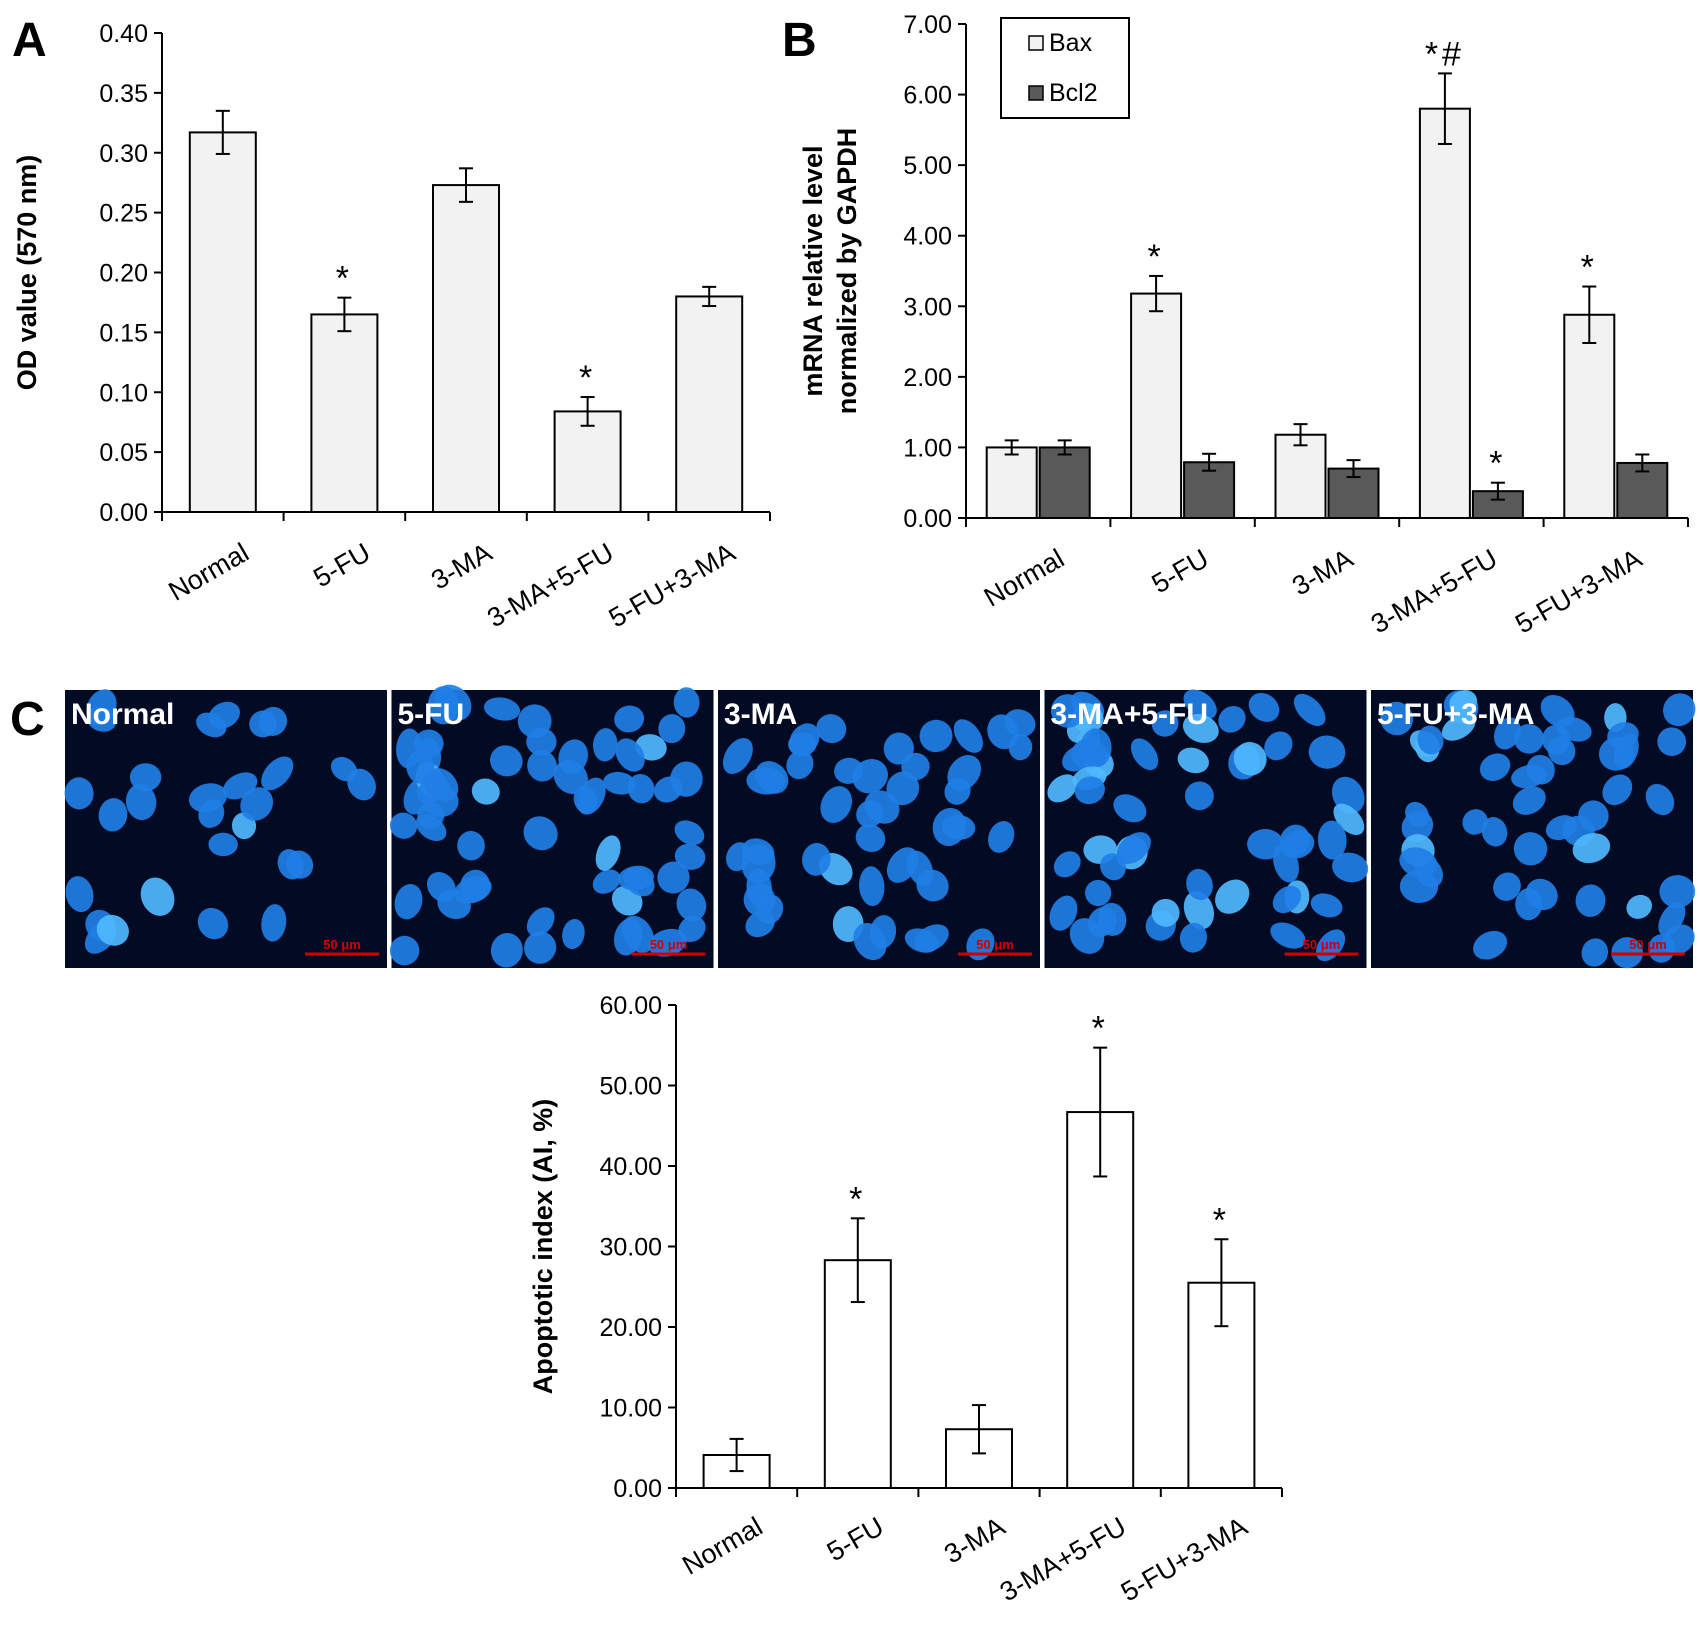 The width and height of the screenshot is (1700, 1629). What do you see at coordinates (630, 1167) in the screenshot?
I see `y-tick-label: 40.00` at bounding box center [630, 1167].